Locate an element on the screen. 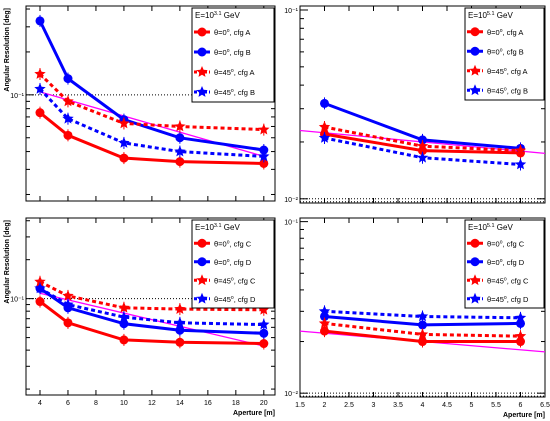 This screenshot has height=421, width=550. legend-box is located at coordinates (233, 55).